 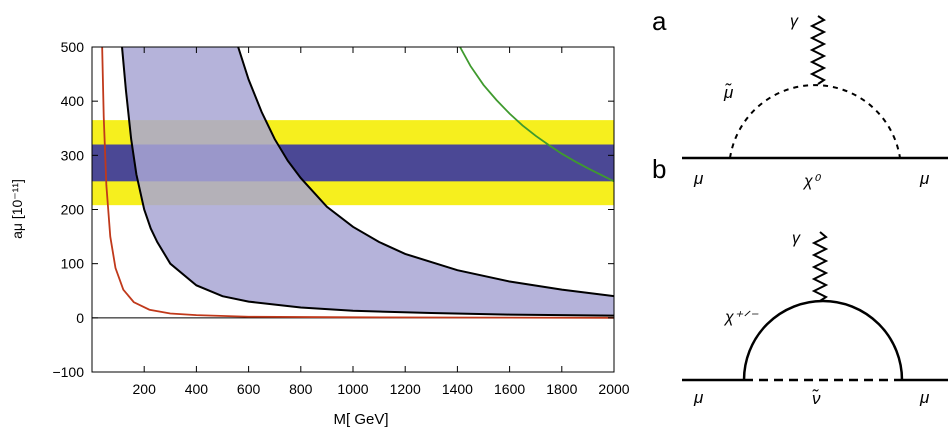 I want to click on x-tick-label: 1800, so click(x=561, y=389).